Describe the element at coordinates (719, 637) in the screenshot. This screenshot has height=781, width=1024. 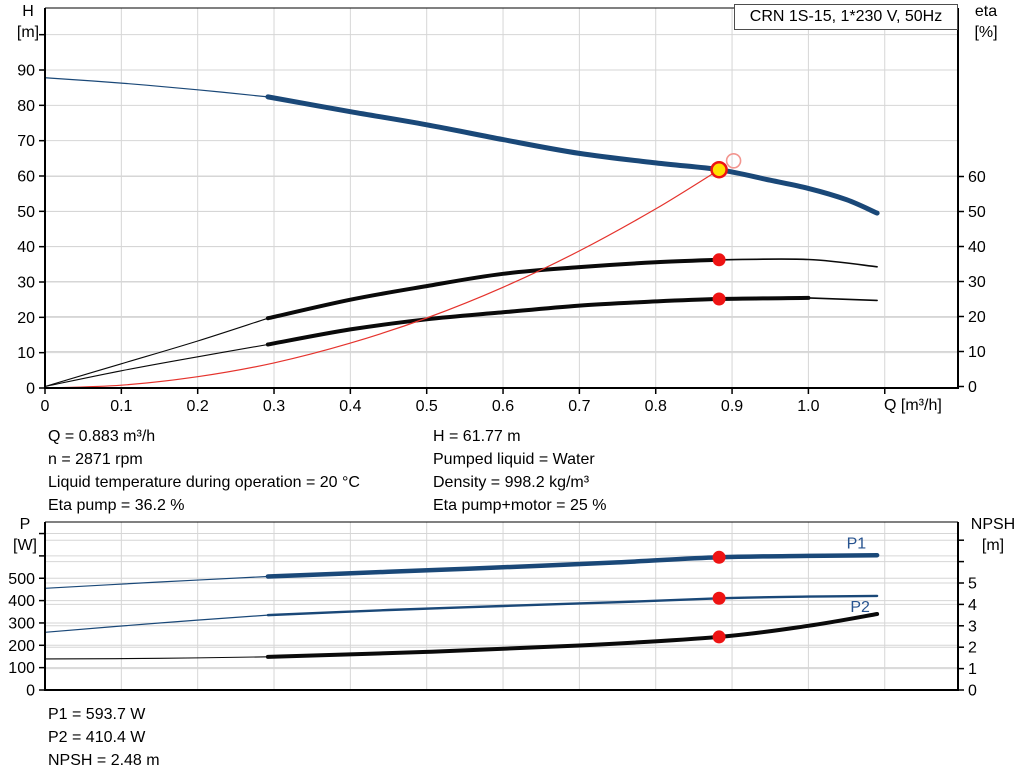
I see `npsh-point` at that location.